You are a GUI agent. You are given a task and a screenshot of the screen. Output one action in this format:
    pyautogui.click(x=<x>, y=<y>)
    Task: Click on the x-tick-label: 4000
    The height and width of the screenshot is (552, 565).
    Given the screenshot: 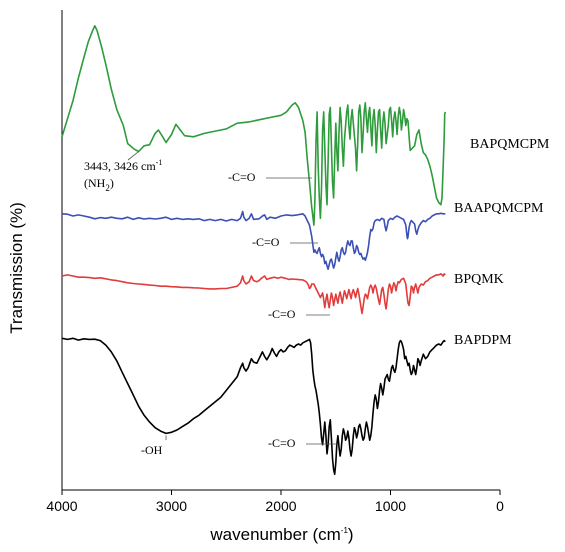 What is the action you would take?
    pyautogui.click(x=61, y=506)
    